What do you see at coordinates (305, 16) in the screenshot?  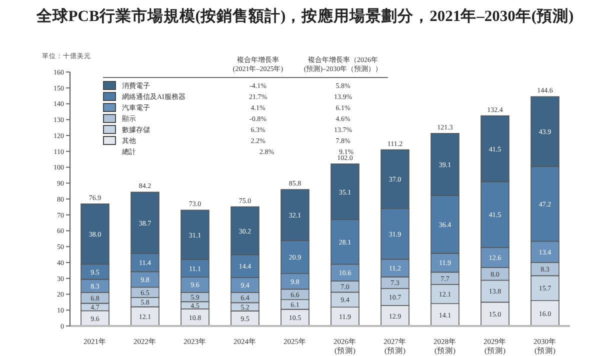 I see `chart-title: 全球PCB行業市場規模(按銷售額計)，按應用場景劃分，2021年–2030年(預測)` at bounding box center [305, 16].